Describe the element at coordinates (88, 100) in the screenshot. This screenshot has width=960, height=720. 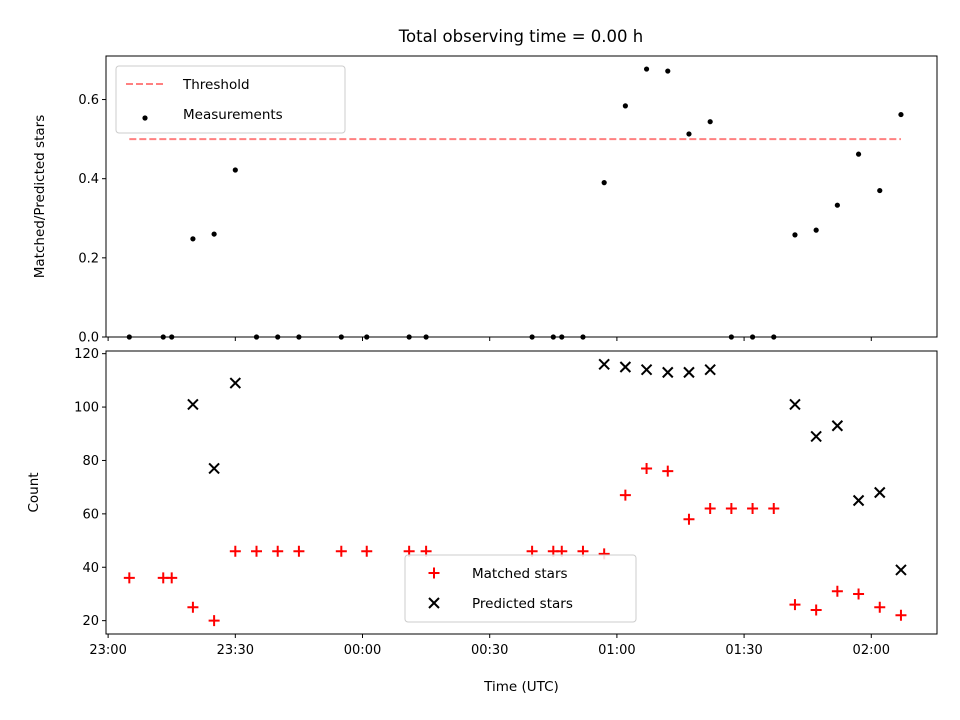
I see `y-tick-label: 0.6` at that location.